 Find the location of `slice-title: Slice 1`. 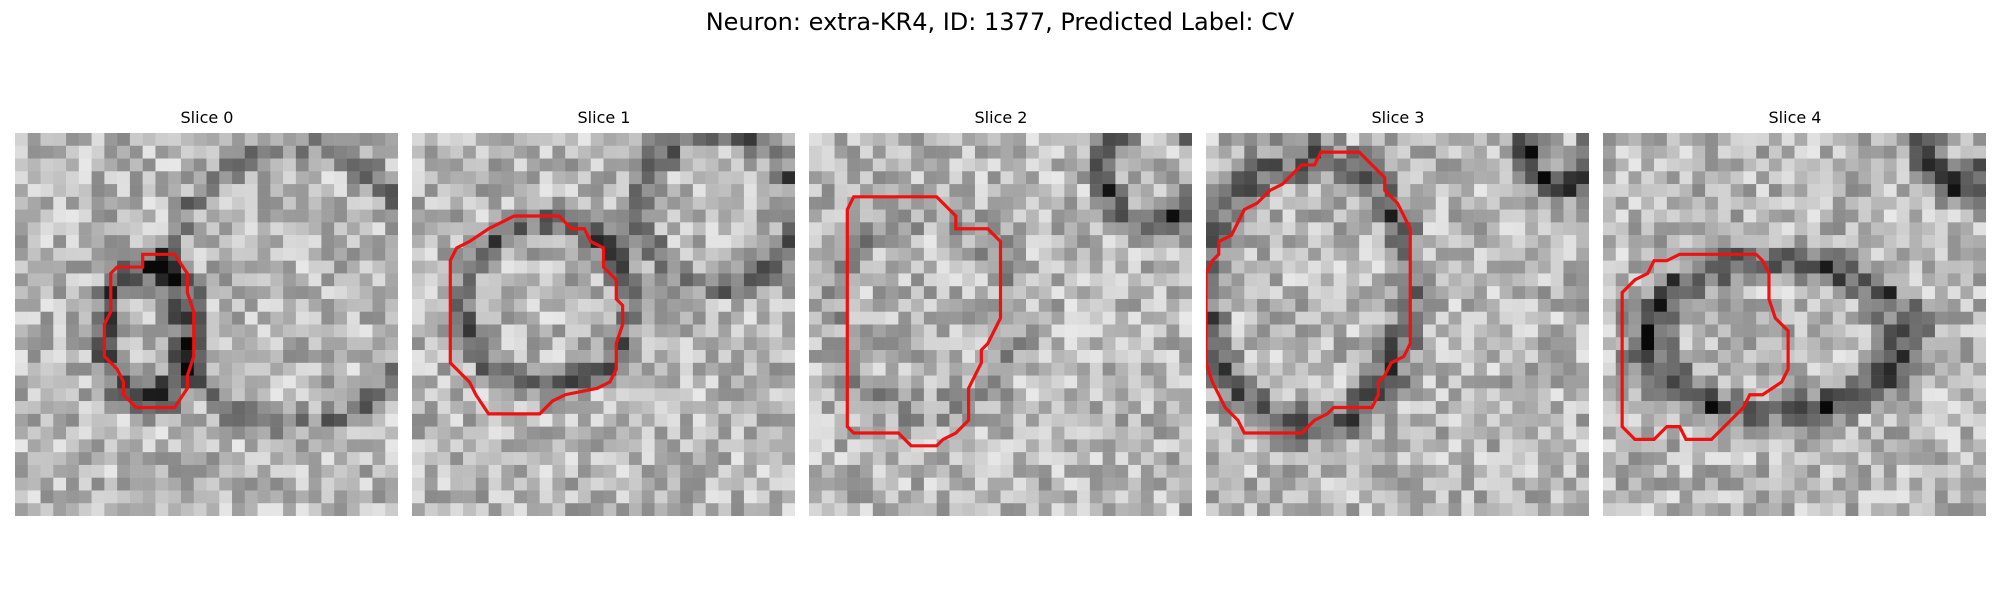

slice-title: Slice 1 is located at coordinates (604, 117).